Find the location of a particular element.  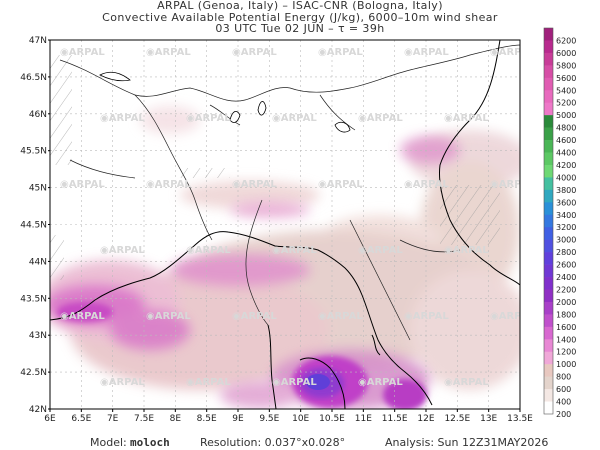

colorbar-label: 4600 is located at coordinates (566, 140).